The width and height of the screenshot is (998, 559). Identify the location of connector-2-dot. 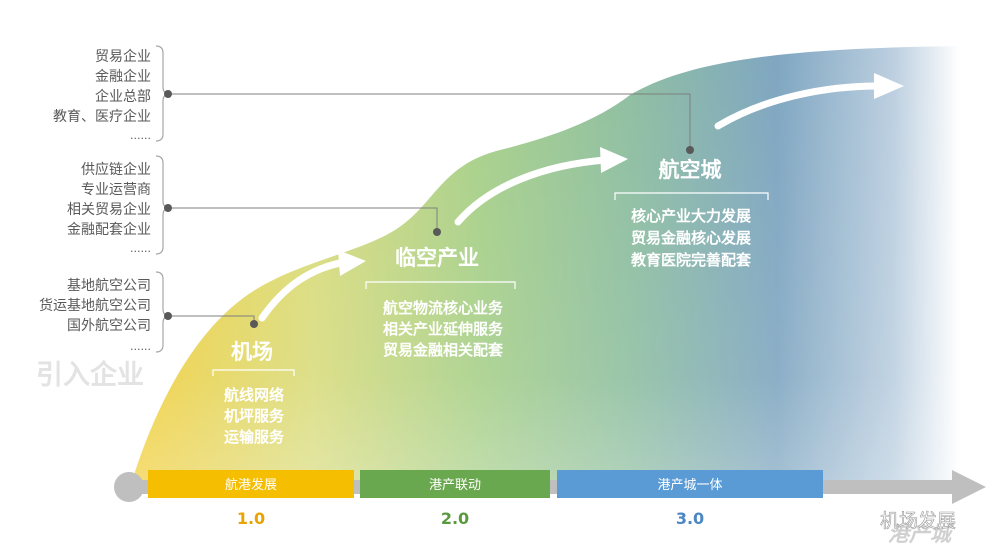
(437, 232).